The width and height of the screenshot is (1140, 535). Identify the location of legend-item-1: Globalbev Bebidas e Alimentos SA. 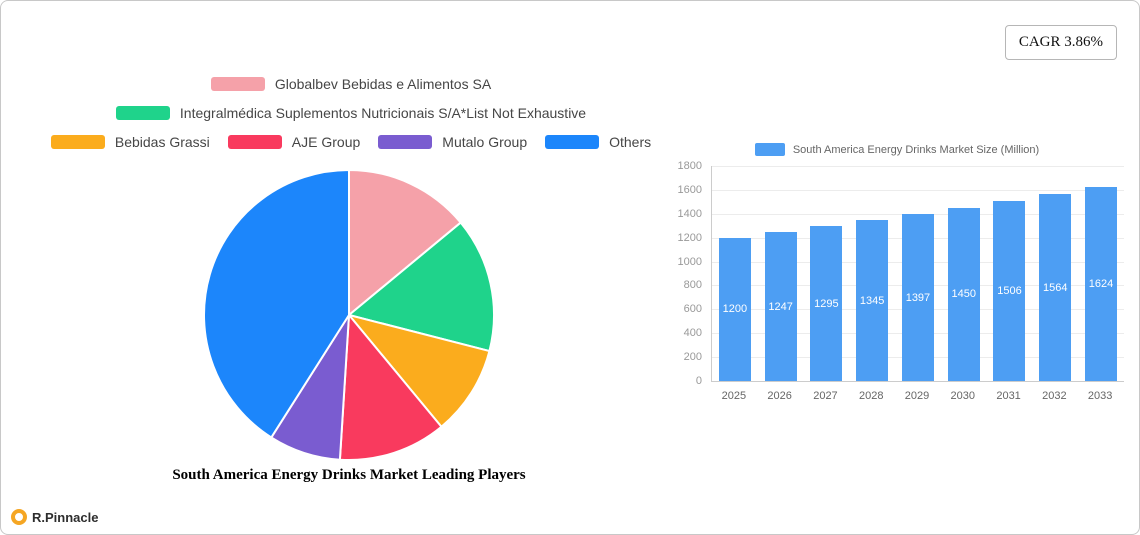
(351, 84).